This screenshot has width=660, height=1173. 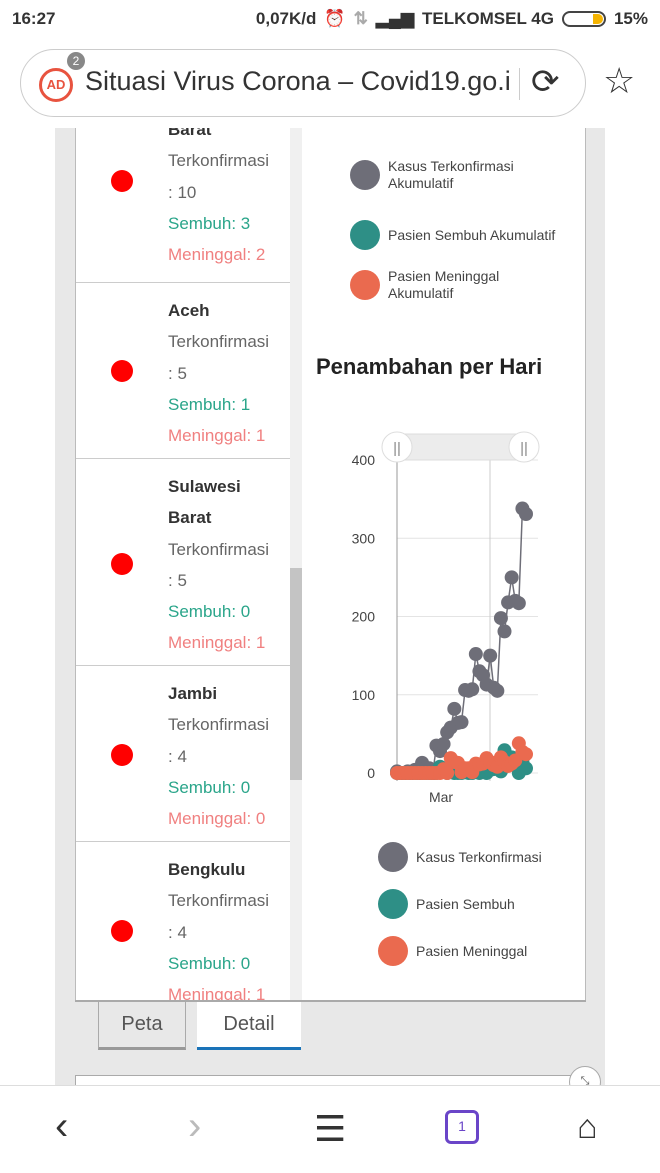 I want to click on legend-item-deaths: Pasien Meninggal, so click(x=452, y=951).